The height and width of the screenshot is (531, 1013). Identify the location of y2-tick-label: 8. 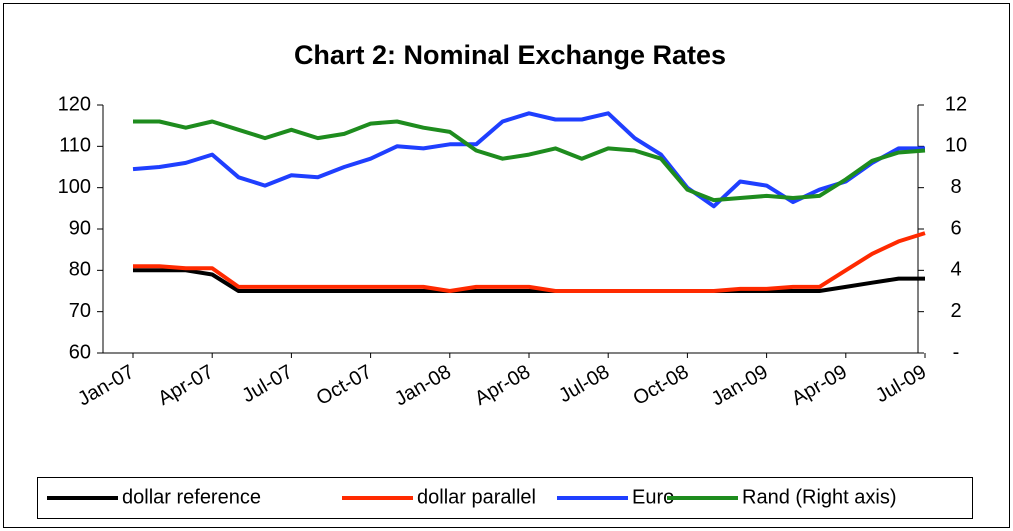
(955, 187).